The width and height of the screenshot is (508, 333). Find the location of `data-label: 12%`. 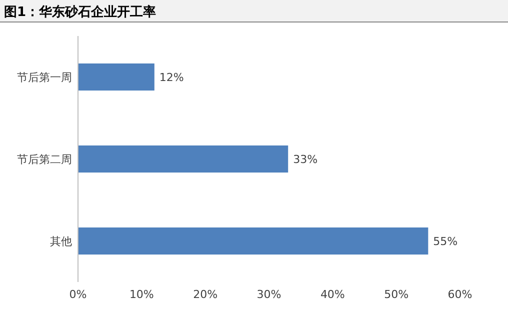

data-label: 12% is located at coordinates (171, 77).